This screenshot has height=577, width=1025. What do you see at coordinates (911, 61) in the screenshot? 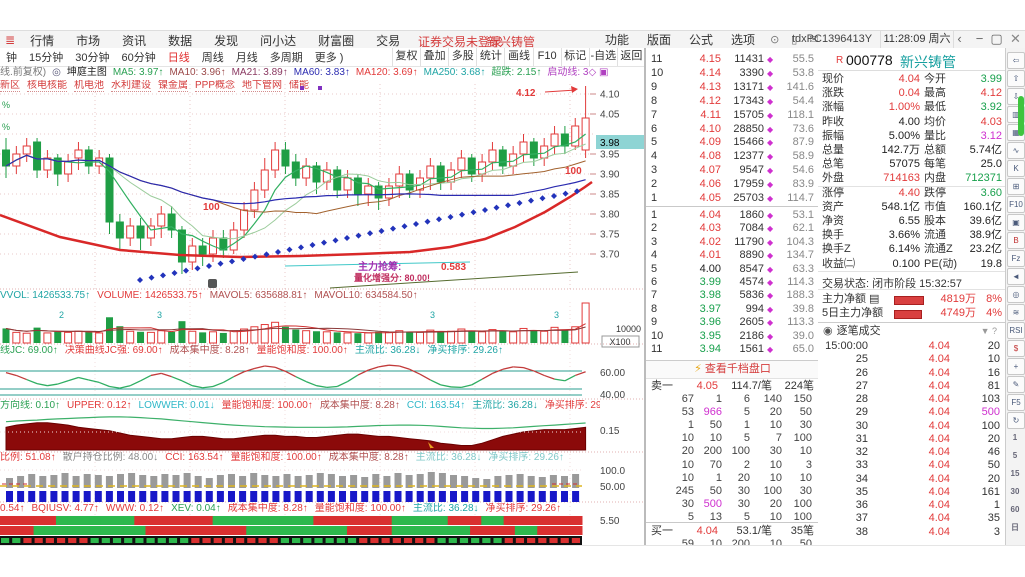
I see `stock-title: R 000778 新兴铸管` at bounding box center [911, 61].